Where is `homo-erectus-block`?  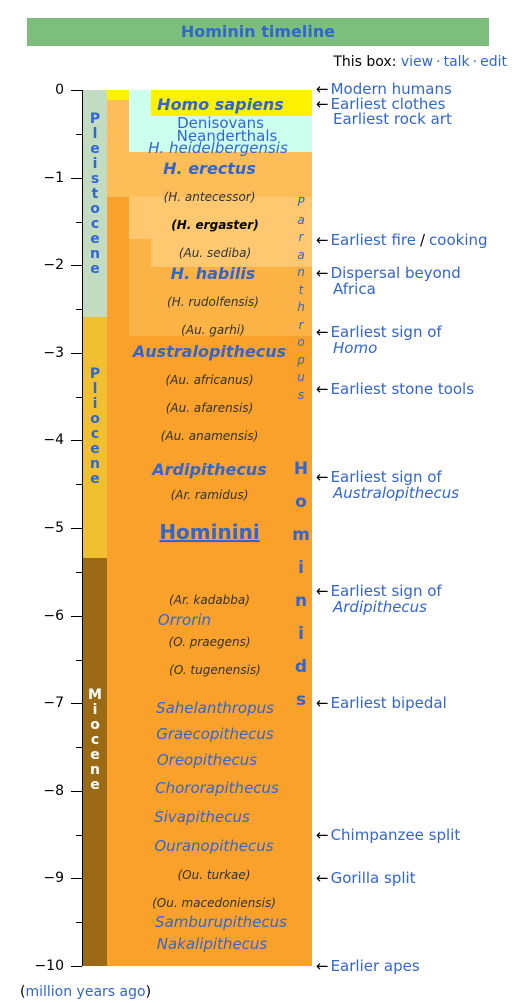 homo-erectus-block is located at coordinates (209, 174).